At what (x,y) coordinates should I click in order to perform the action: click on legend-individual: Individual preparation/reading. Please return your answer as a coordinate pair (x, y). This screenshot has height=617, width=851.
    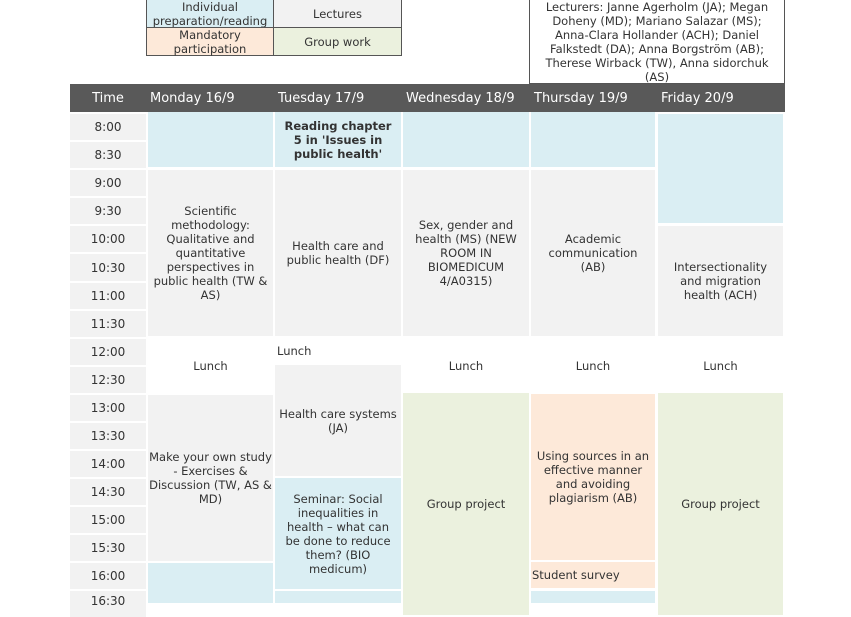
    Looking at the image, I should click on (210, 14).